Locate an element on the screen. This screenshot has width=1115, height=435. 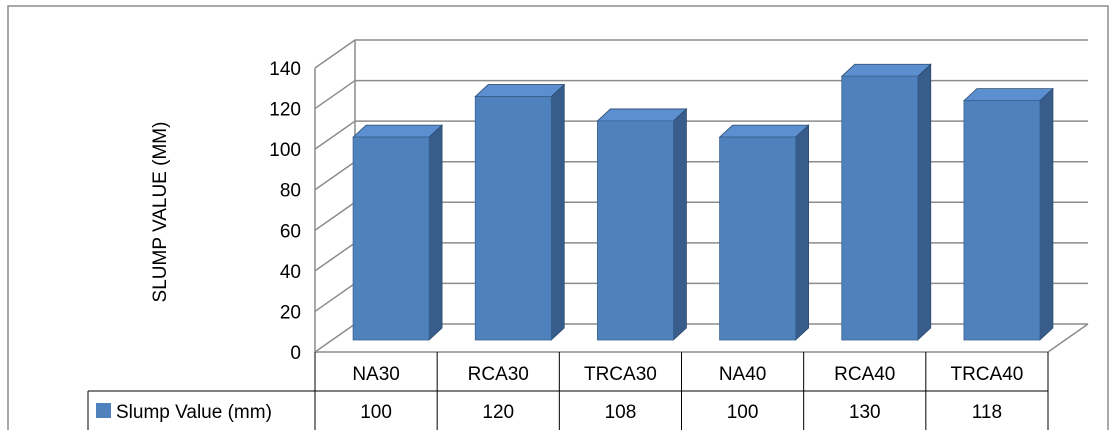
bar-TRCA40 is located at coordinates (1008, 214).